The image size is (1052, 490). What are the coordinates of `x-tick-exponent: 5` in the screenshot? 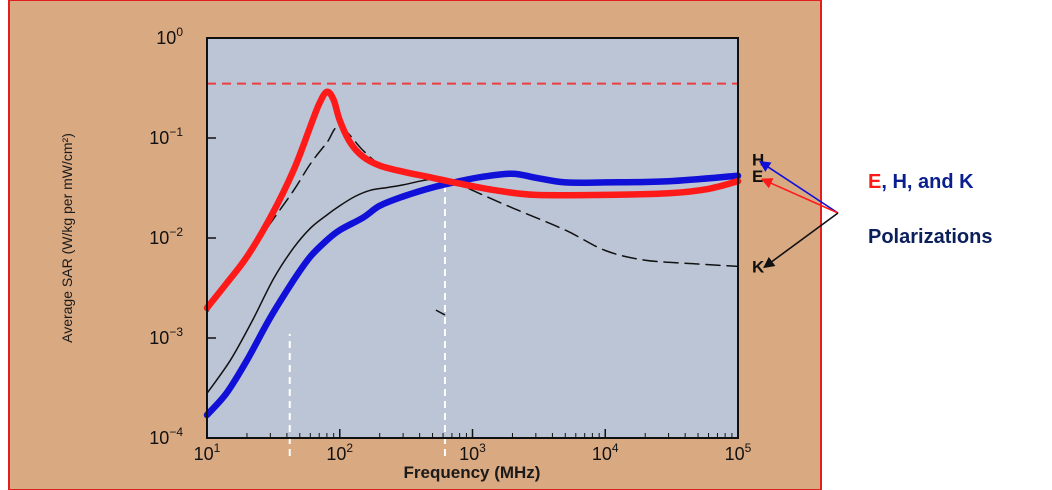 It's located at (748, 448).